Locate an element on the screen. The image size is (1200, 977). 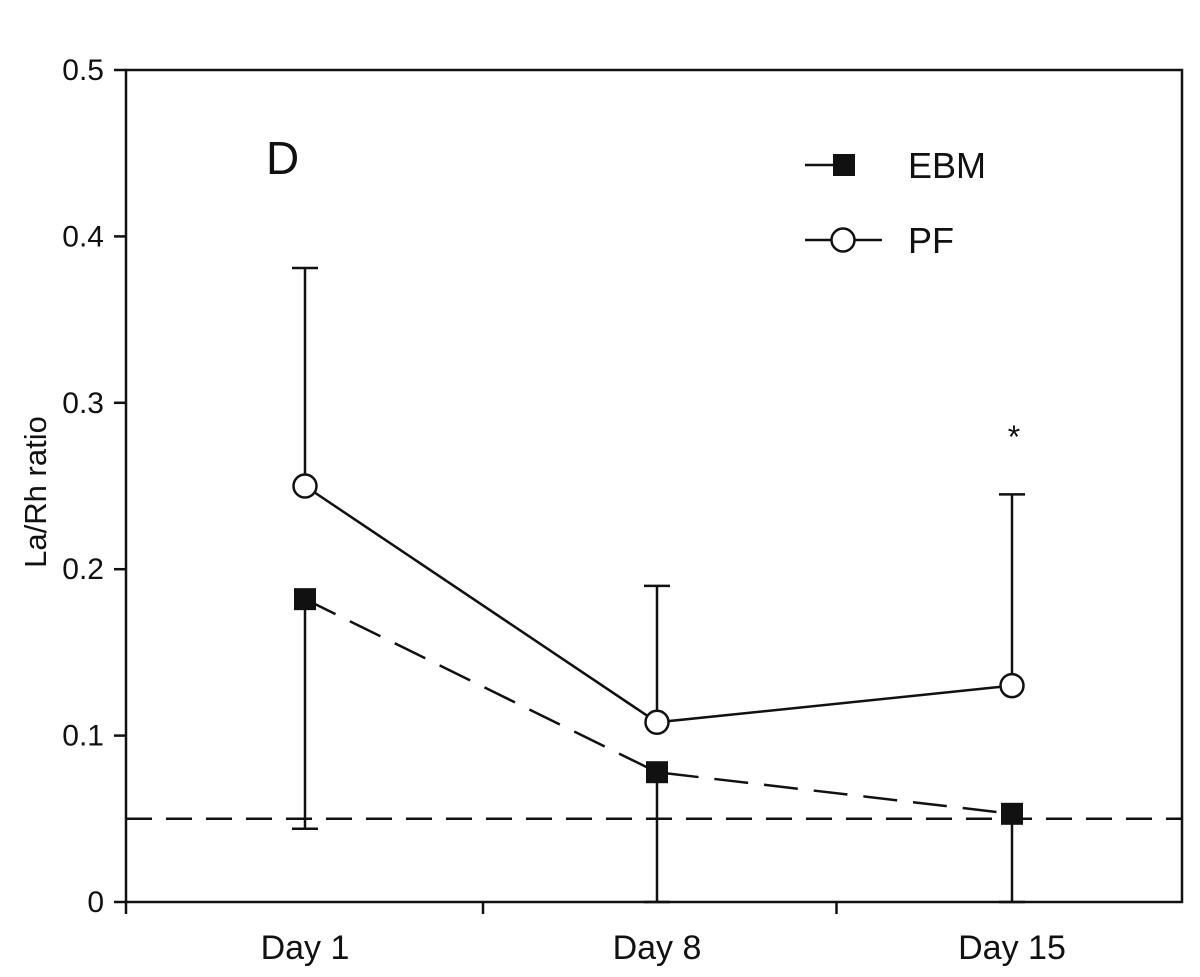
y-tick-label: 0.4 is located at coordinates (83, 236).